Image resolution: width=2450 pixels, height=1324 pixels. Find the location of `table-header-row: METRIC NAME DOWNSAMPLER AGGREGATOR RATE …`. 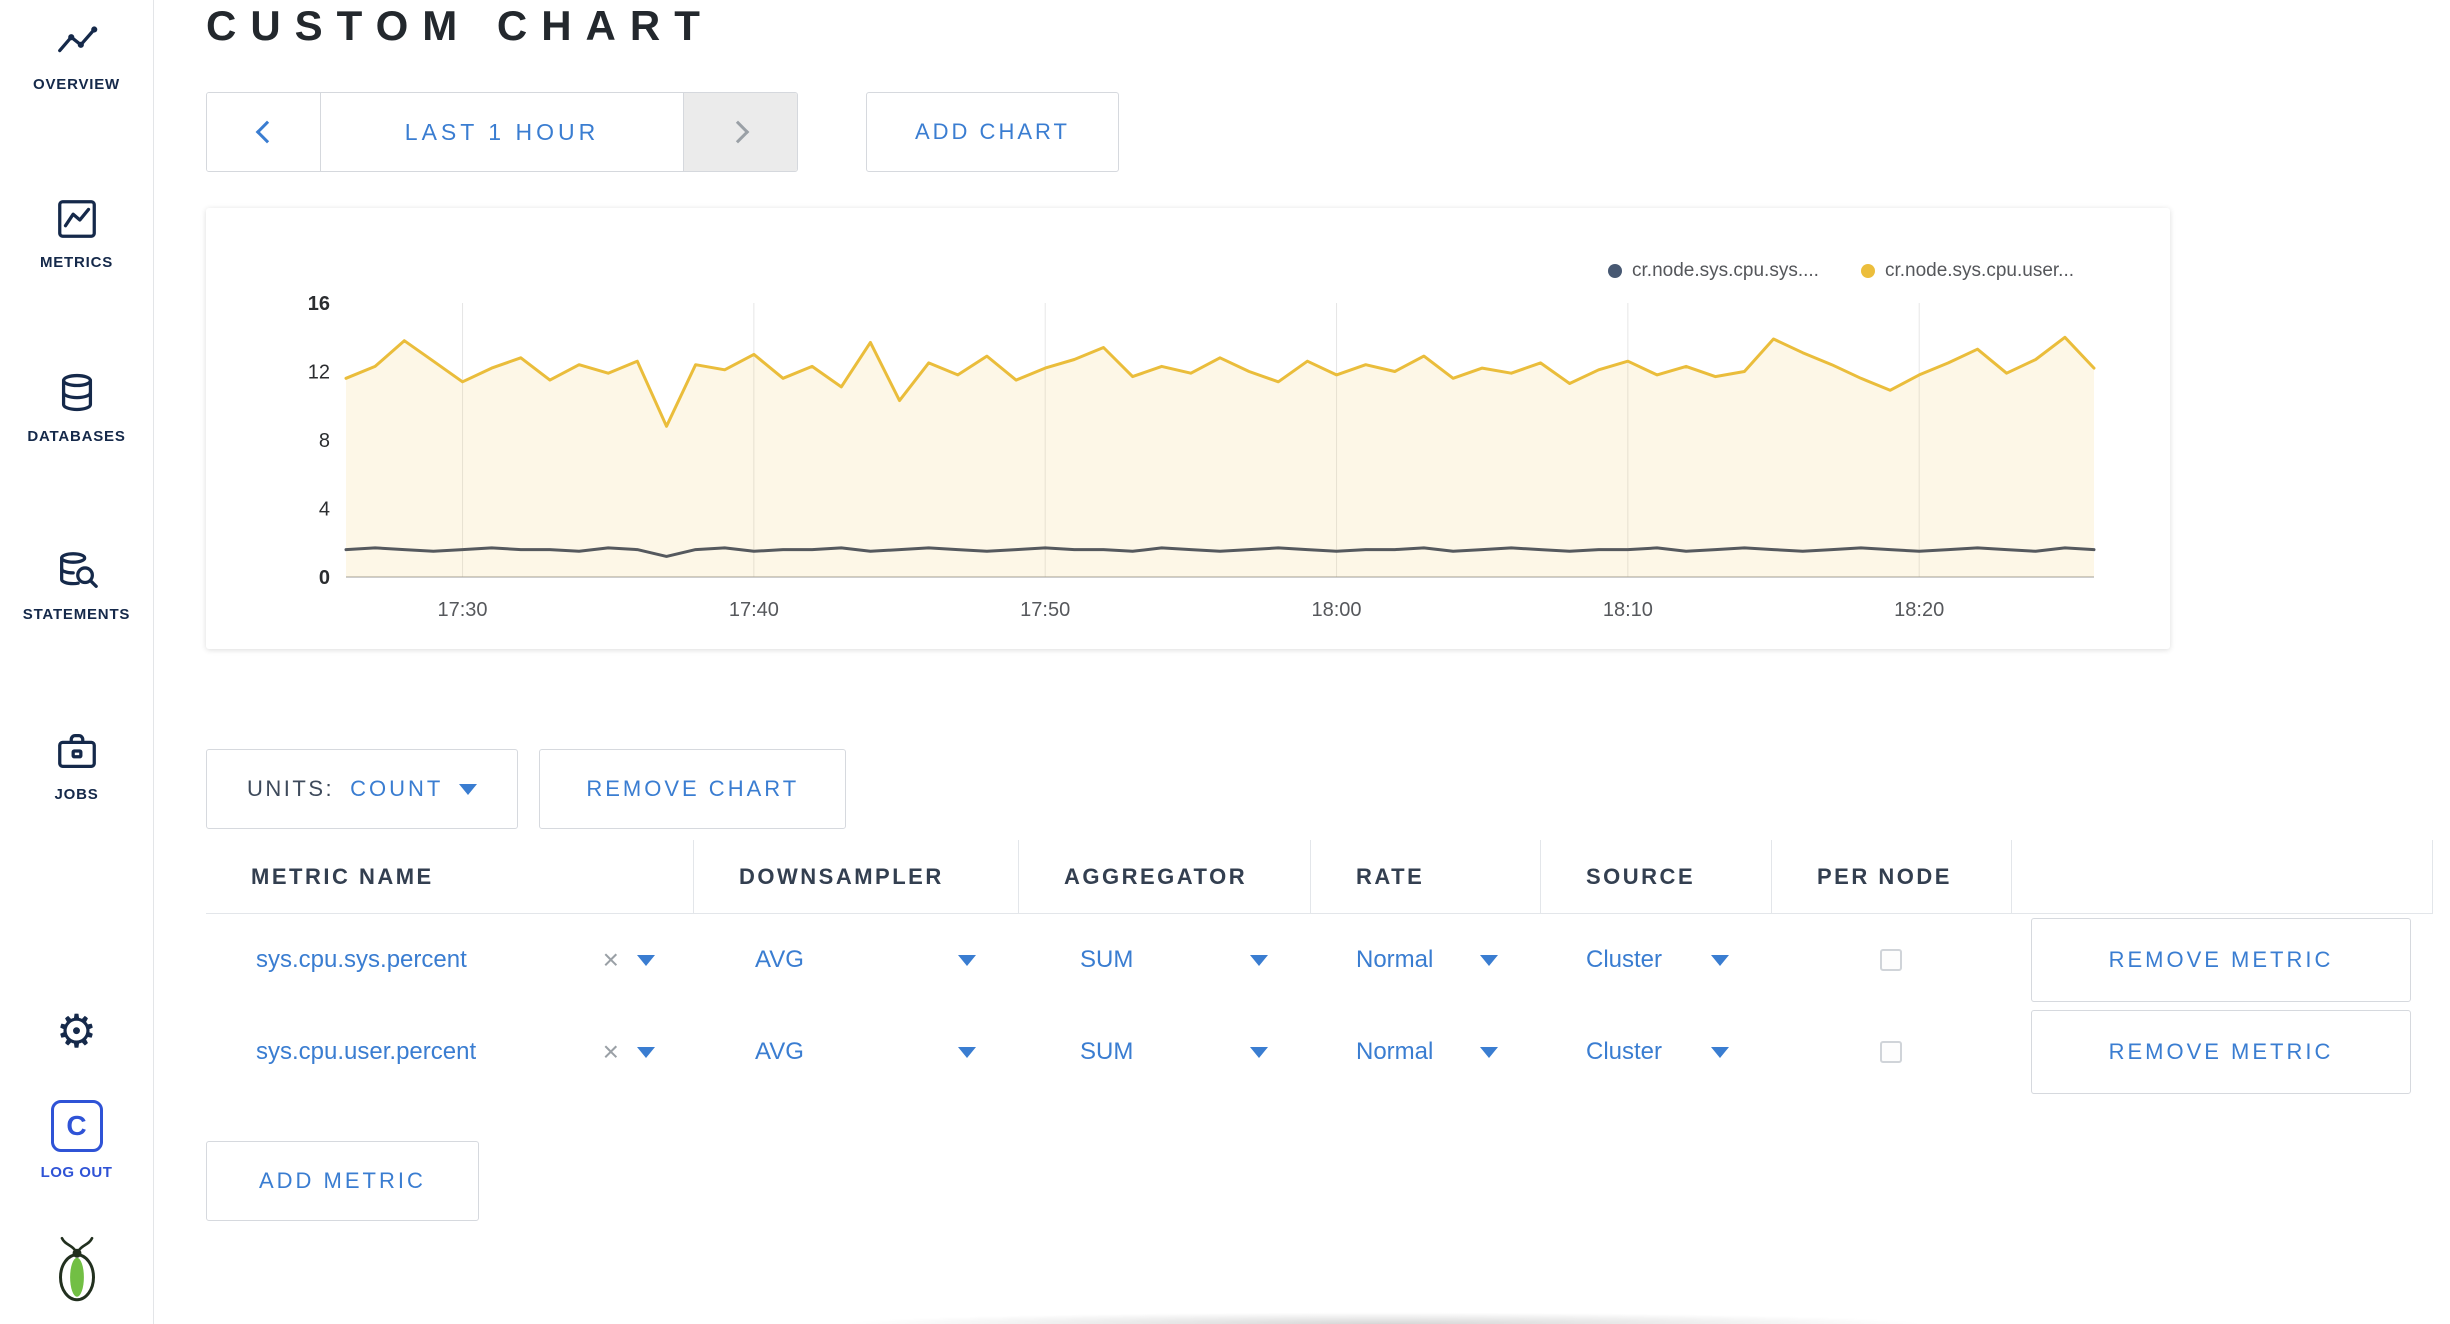

table-header-row: METRIC NAME DOWNSAMPLER AGGREGATOR RATE … is located at coordinates (1319, 877).